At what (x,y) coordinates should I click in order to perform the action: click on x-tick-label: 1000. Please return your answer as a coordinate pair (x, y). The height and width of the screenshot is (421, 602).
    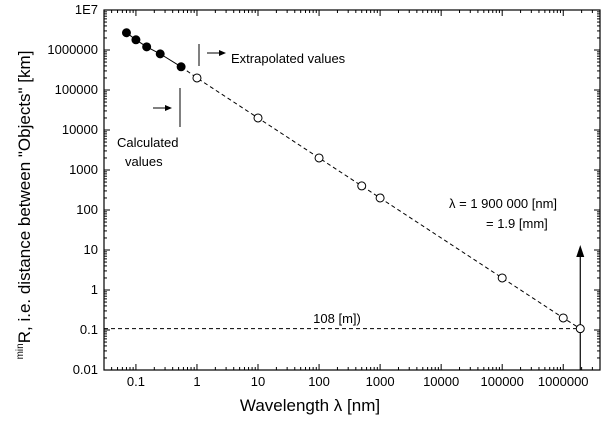
    Looking at the image, I should click on (380, 381).